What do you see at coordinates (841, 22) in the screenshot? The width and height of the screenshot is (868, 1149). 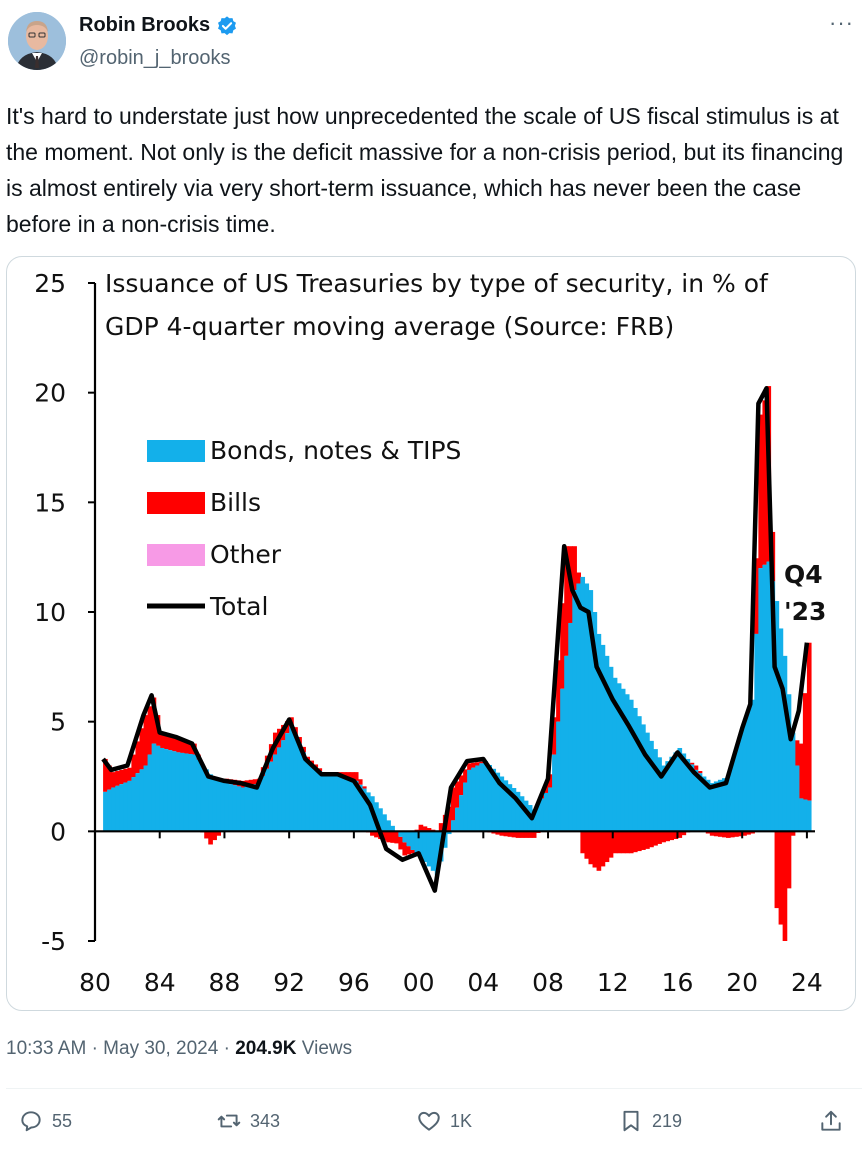 I see `more-options-icon: ···` at bounding box center [841, 22].